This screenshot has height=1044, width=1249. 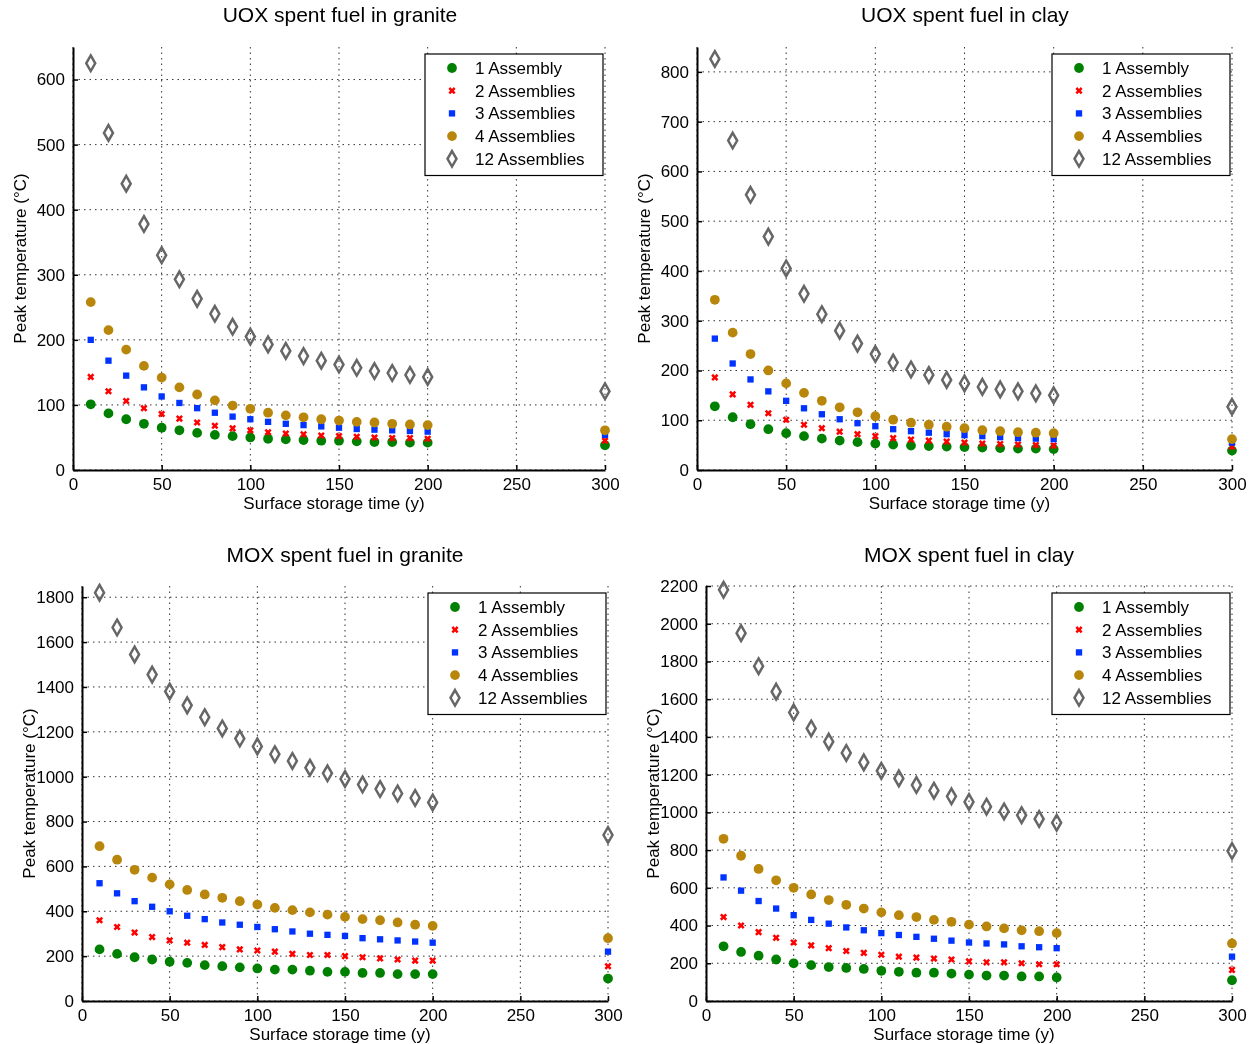 What do you see at coordinates (674, 122) in the screenshot?
I see `y-tick-label: 700` at bounding box center [674, 122].